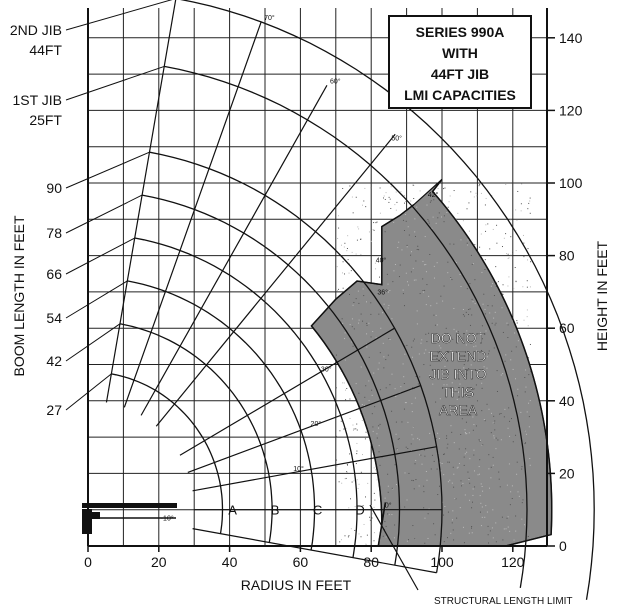 This screenshot has width=620, height=609. What do you see at coordinates (388, 506) in the screenshot?
I see `angle-label: 0°` at bounding box center [388, 506].